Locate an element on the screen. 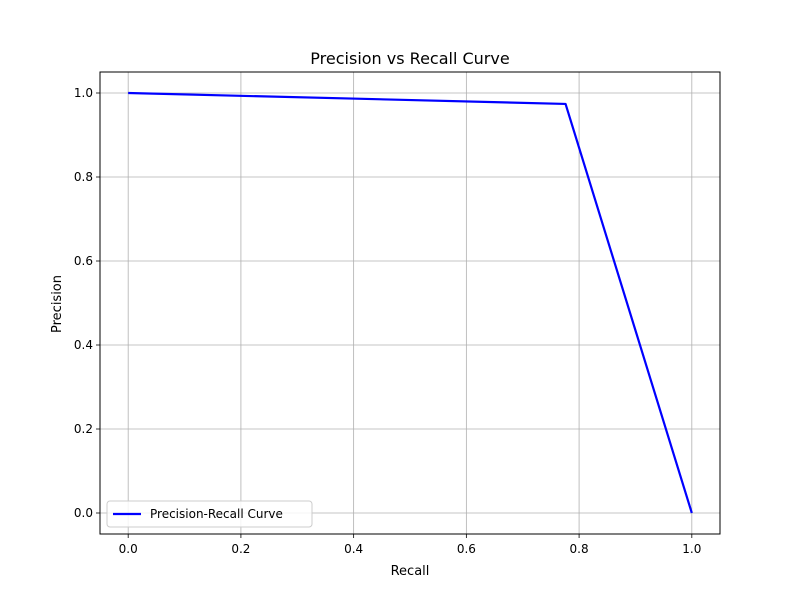 The height and width of the screenshot is (600, 800). x-tick-label: 0.6 is located at coordinates (466, 549).